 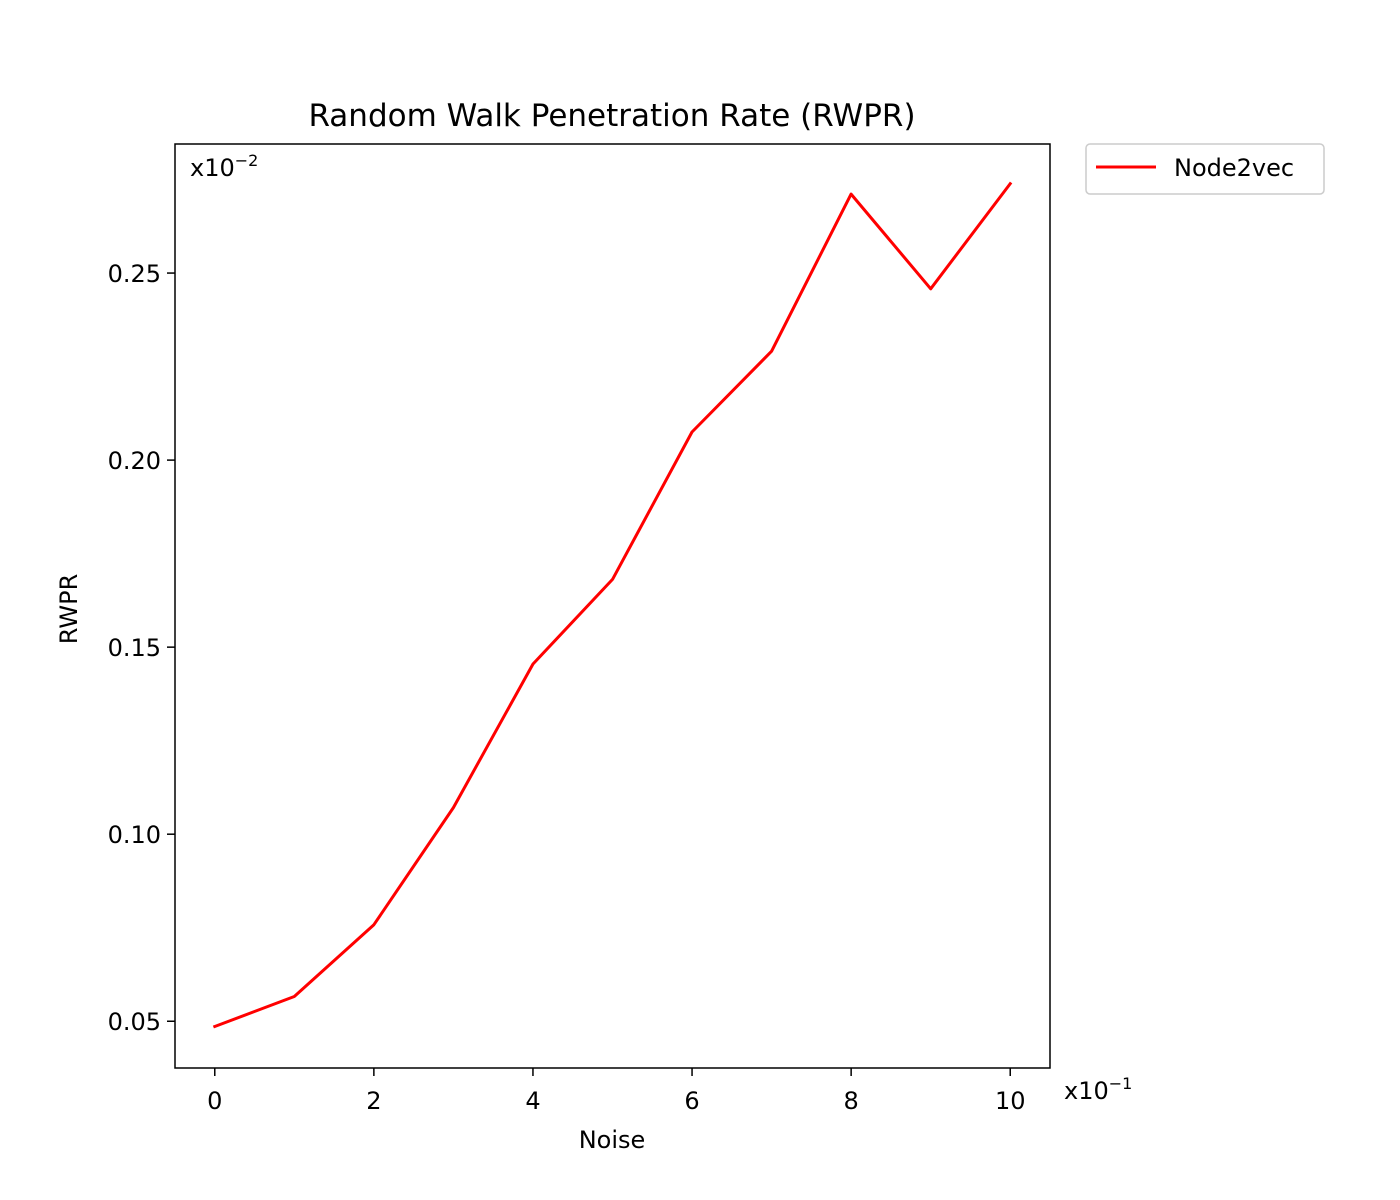 I want to click on y-multiplier-label: x10−2, so click(x=224, y=166).